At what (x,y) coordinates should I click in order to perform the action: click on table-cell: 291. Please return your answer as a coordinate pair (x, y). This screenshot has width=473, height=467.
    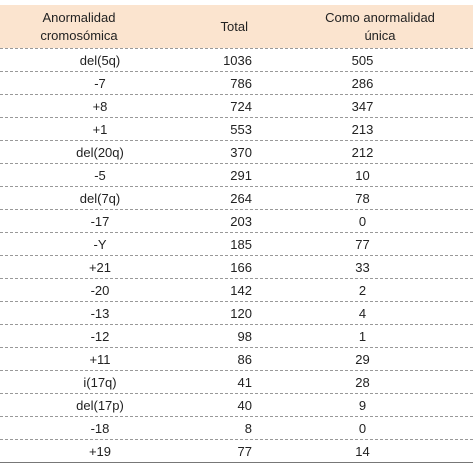
    Looking at the image, I should click on (241, 175).